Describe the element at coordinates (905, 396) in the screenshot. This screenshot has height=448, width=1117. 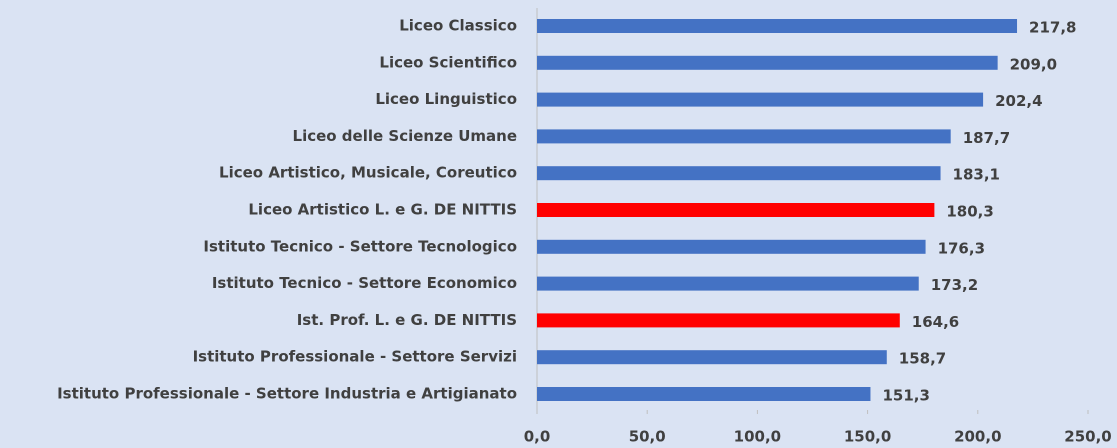
I see `value-label: 151,3` at that location.